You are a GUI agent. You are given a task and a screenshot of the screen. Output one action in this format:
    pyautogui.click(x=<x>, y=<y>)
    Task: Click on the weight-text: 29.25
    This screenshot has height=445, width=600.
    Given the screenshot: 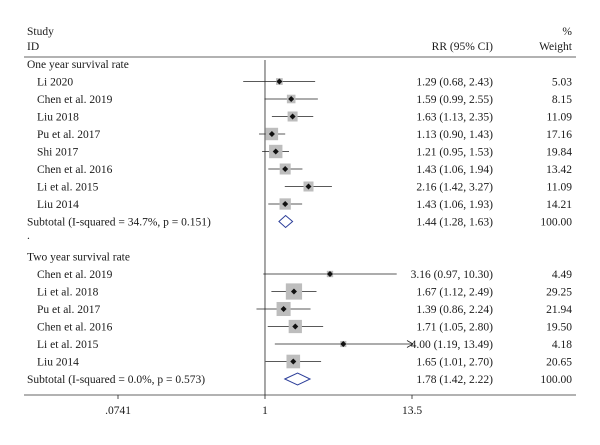 What is the action you would take?
    pyautogui.click(x=559, y=293)
    